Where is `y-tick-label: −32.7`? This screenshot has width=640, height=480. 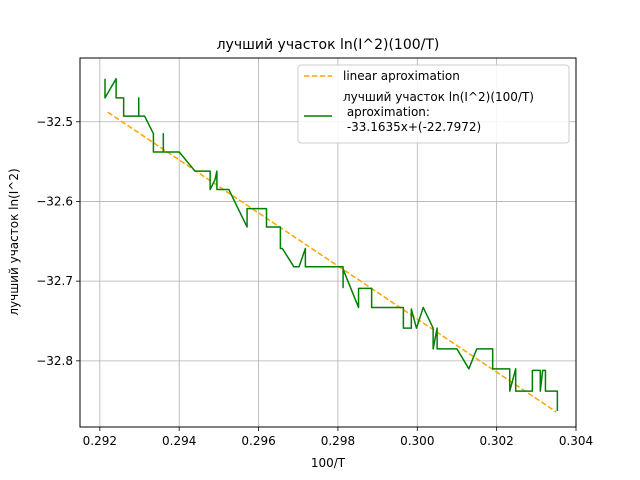
y-tick-label: −32.7 is located at coordinates (54, 281).